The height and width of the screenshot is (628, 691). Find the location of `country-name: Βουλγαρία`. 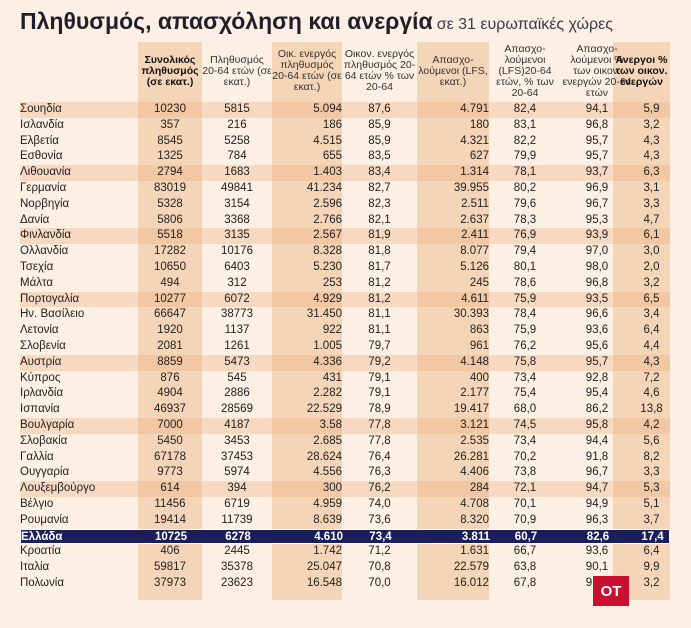

country-name: Βουλγαρία is located at coordinates (47, 425).